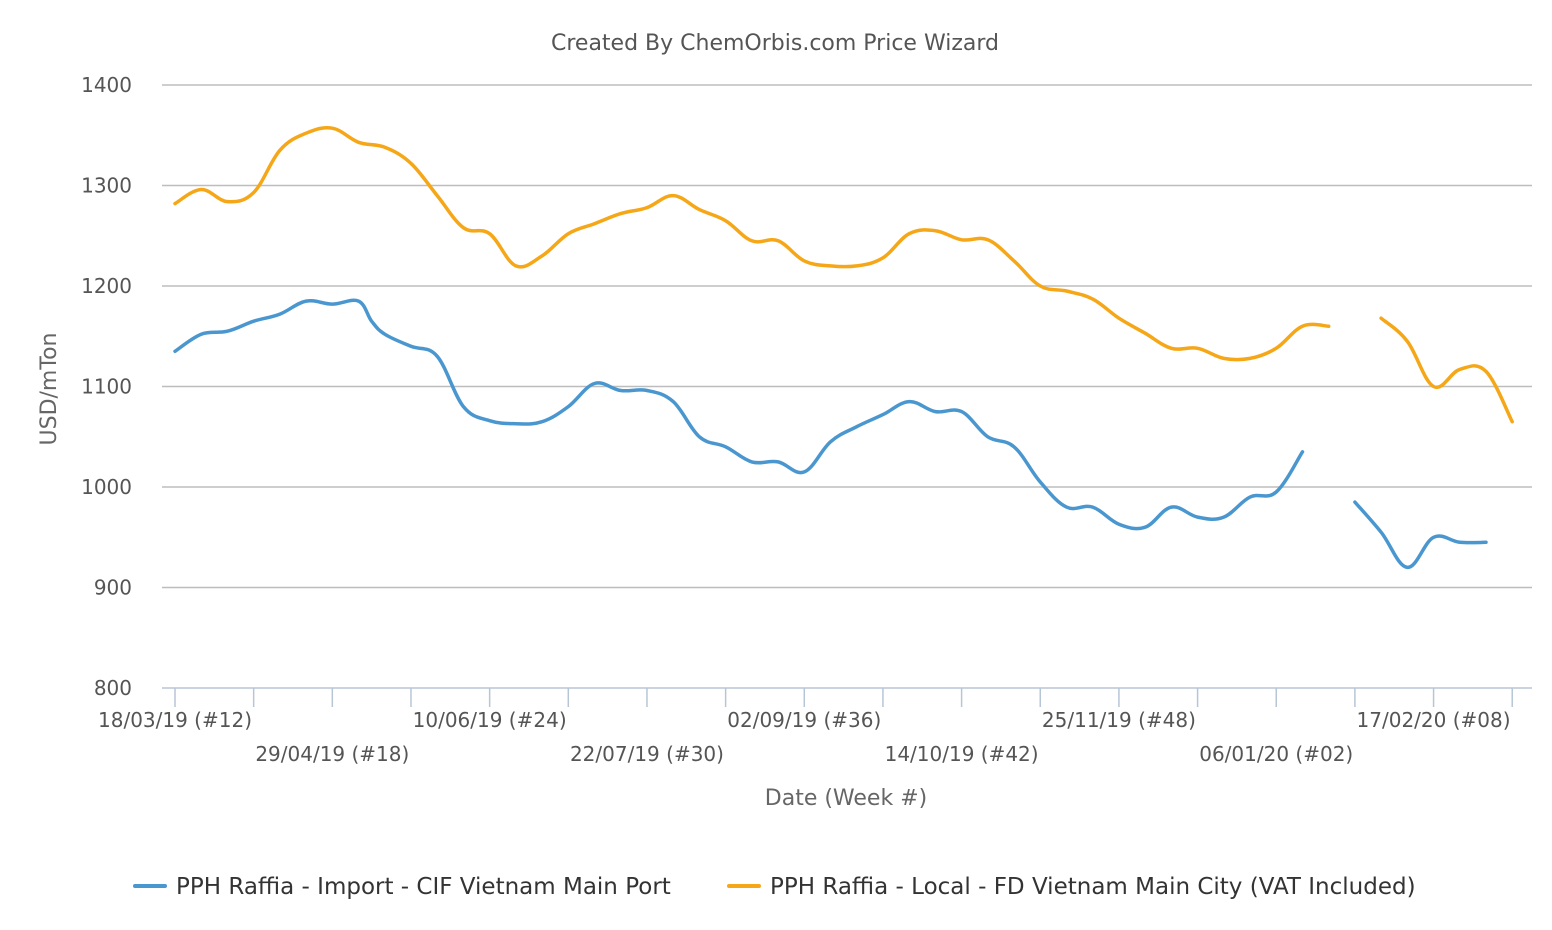  Describe the element at coordinates (1119, 720) in the screenshot. I see `x-tick-label: 25/11/19 (#48)` at that location.